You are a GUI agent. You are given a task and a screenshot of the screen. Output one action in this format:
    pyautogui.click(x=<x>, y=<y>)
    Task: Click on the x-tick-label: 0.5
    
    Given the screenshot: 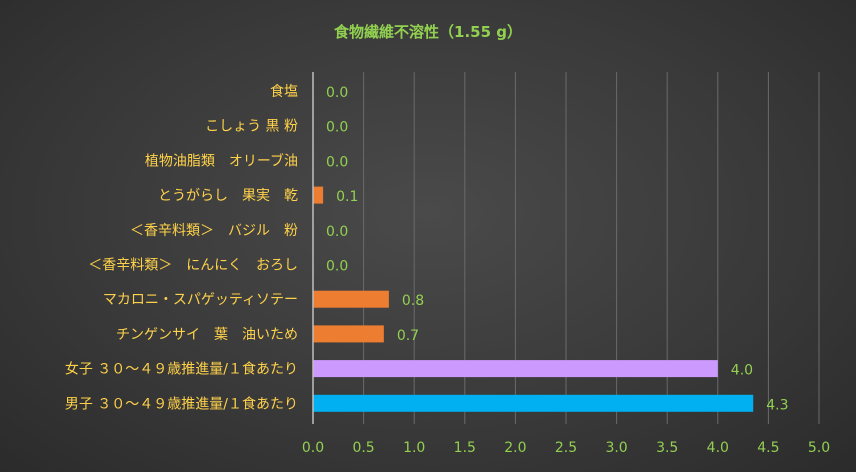 What is the action you would take?
    pyautogui.click(x=363, y=448)
    